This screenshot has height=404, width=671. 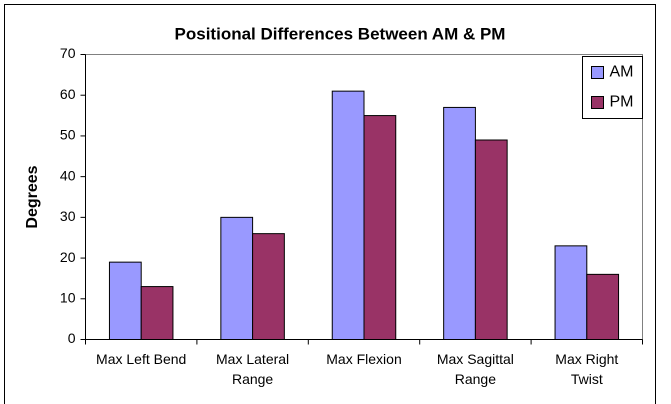 What do you see at coordinates (587, 368) in the screenshot?
I see `x-tick-label: Max Right Twist` at bounding box center [587, 368].